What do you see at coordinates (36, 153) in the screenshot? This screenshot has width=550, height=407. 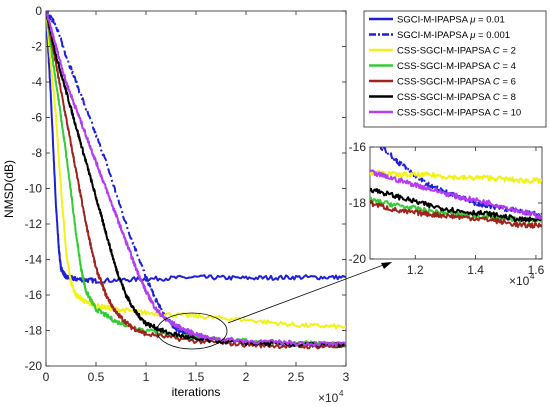 I see `main-y-tick-label-4: -8` at bounding box center [36, 153].